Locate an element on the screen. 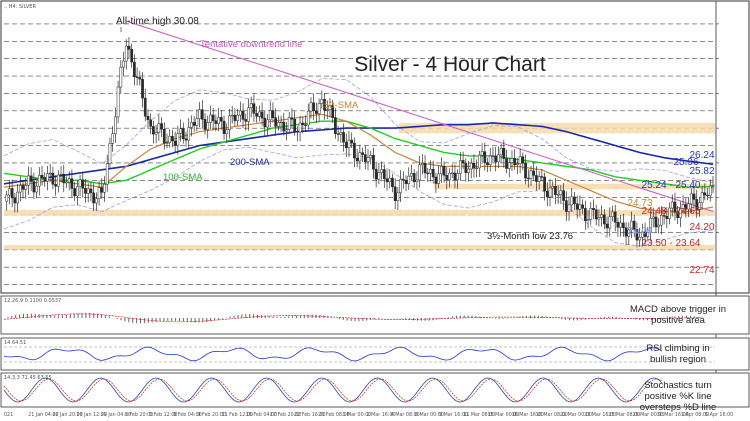  x-tick-label: 23 Mar 16:00 is located at coordinates (600, 415).